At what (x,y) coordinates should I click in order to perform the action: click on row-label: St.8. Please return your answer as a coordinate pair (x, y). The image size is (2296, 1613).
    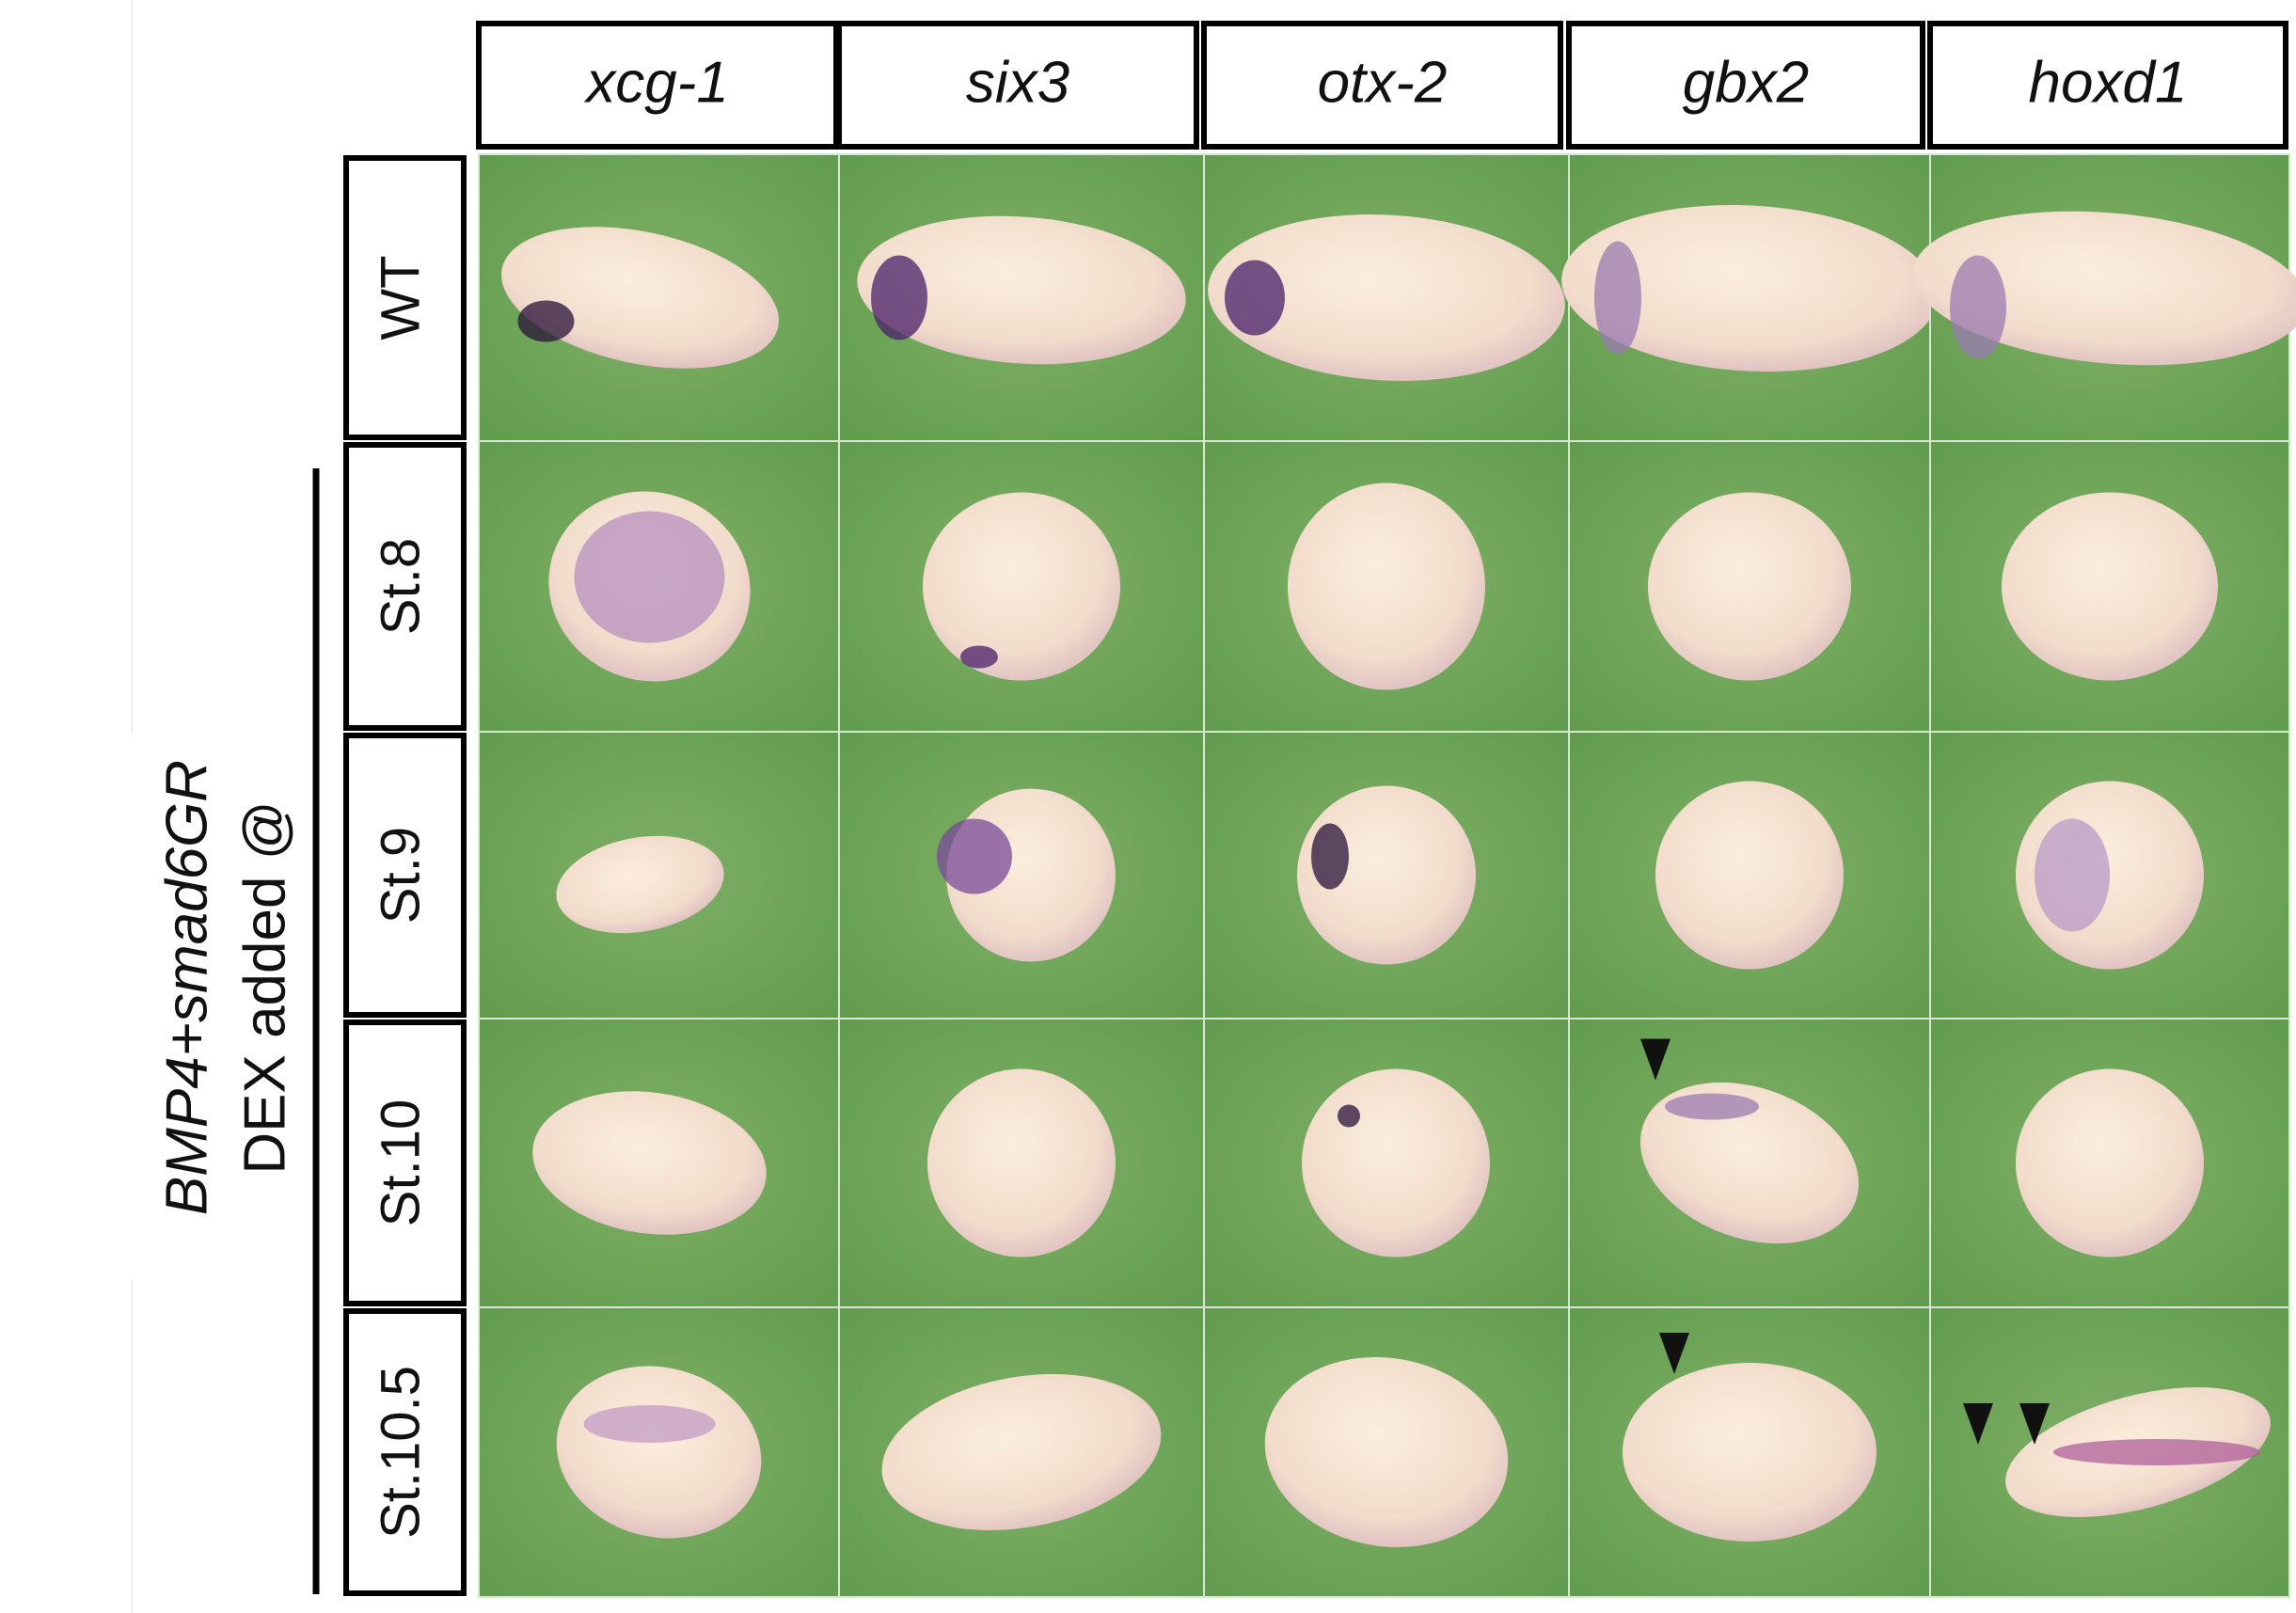
    Looking at the image, I should click on (400, 586).